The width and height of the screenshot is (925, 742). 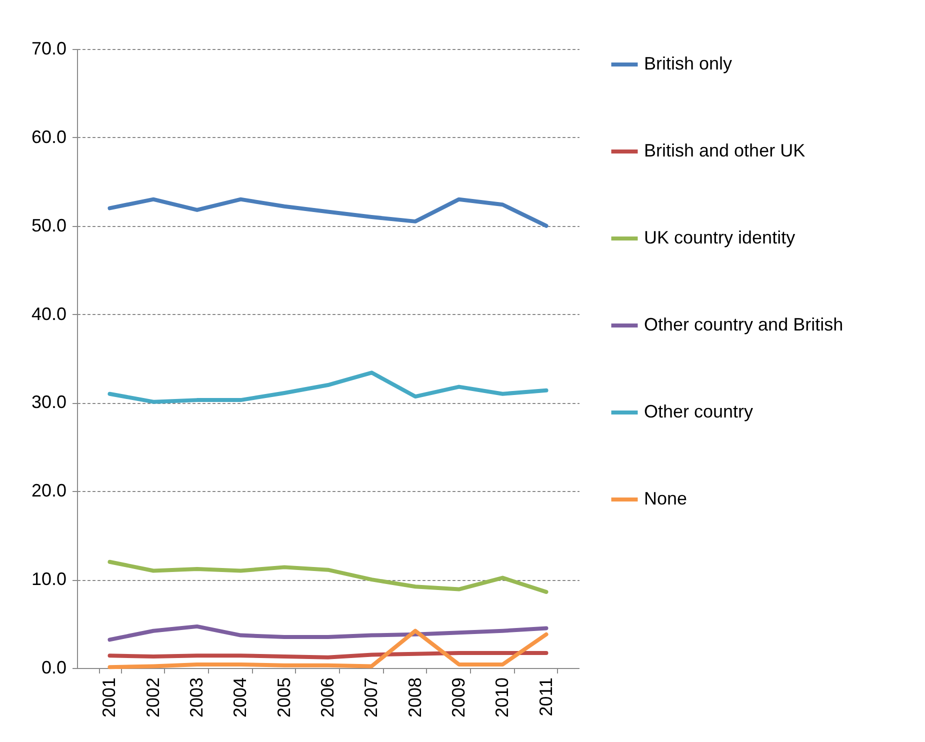 What do you see at coordinates (699, 412) in the screenshot?
I see `legend-label: Other country` at bounding box center [699, 412].